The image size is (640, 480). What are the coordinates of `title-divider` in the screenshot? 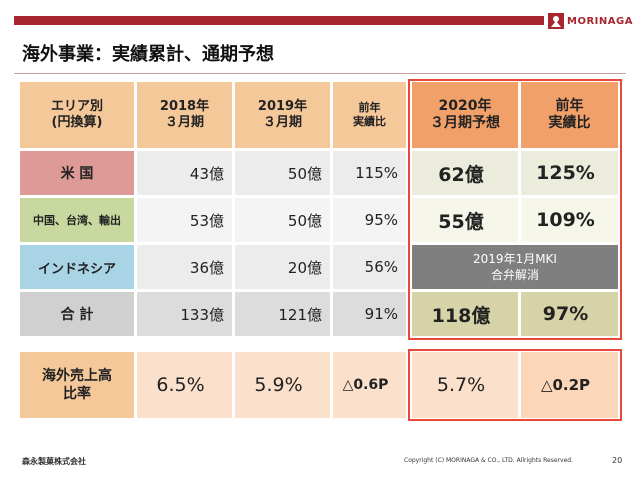 It's located at (320, 73).